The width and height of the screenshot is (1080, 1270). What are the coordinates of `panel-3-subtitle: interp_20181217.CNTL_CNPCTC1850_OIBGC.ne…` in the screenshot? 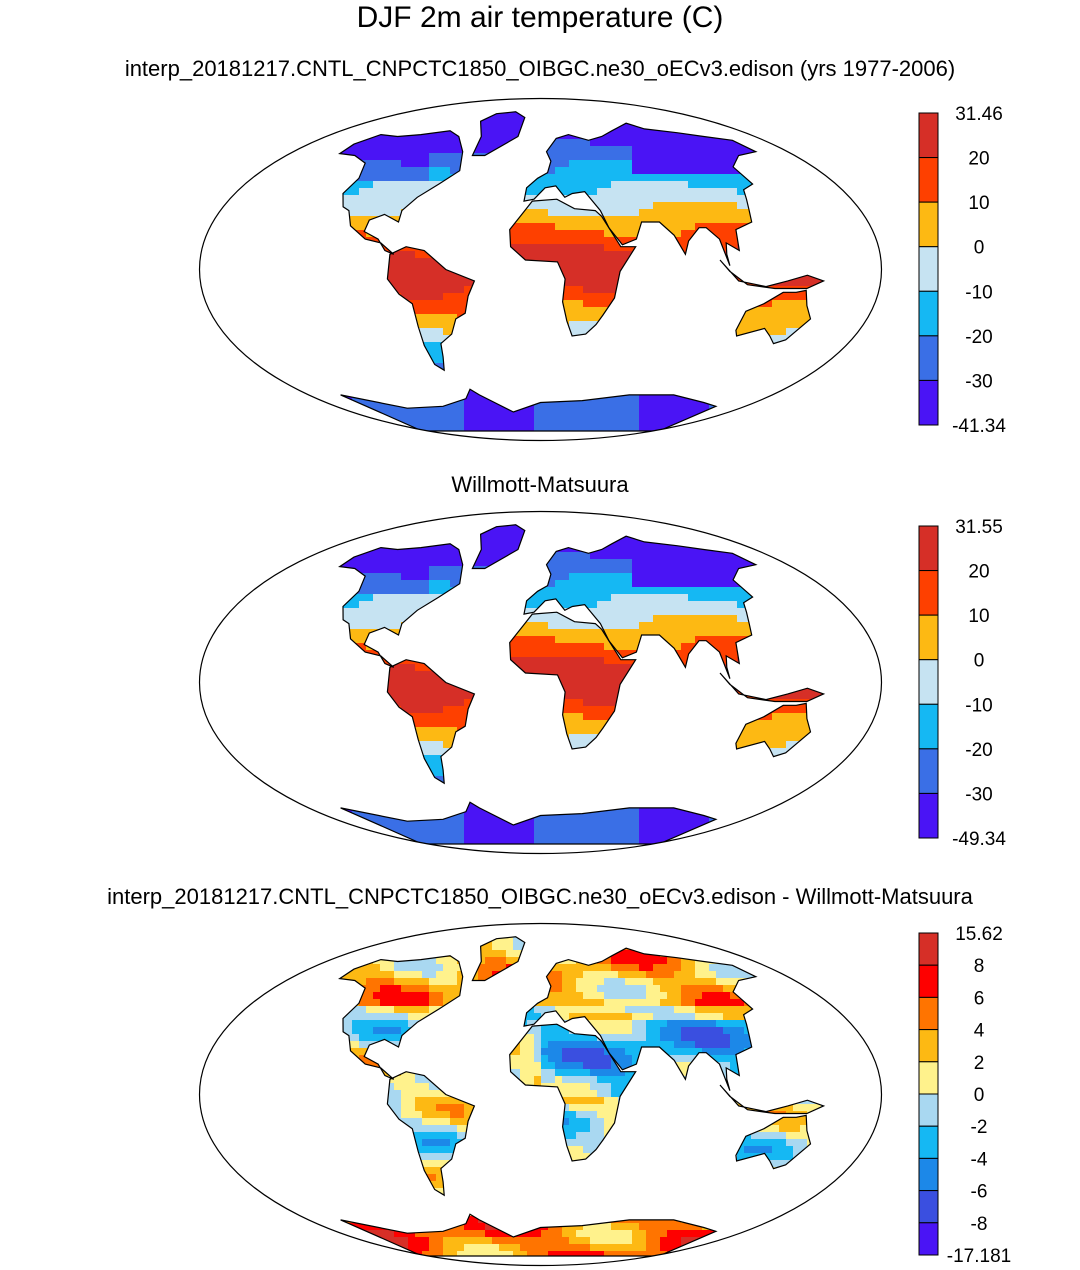 It's located at (540, 896).